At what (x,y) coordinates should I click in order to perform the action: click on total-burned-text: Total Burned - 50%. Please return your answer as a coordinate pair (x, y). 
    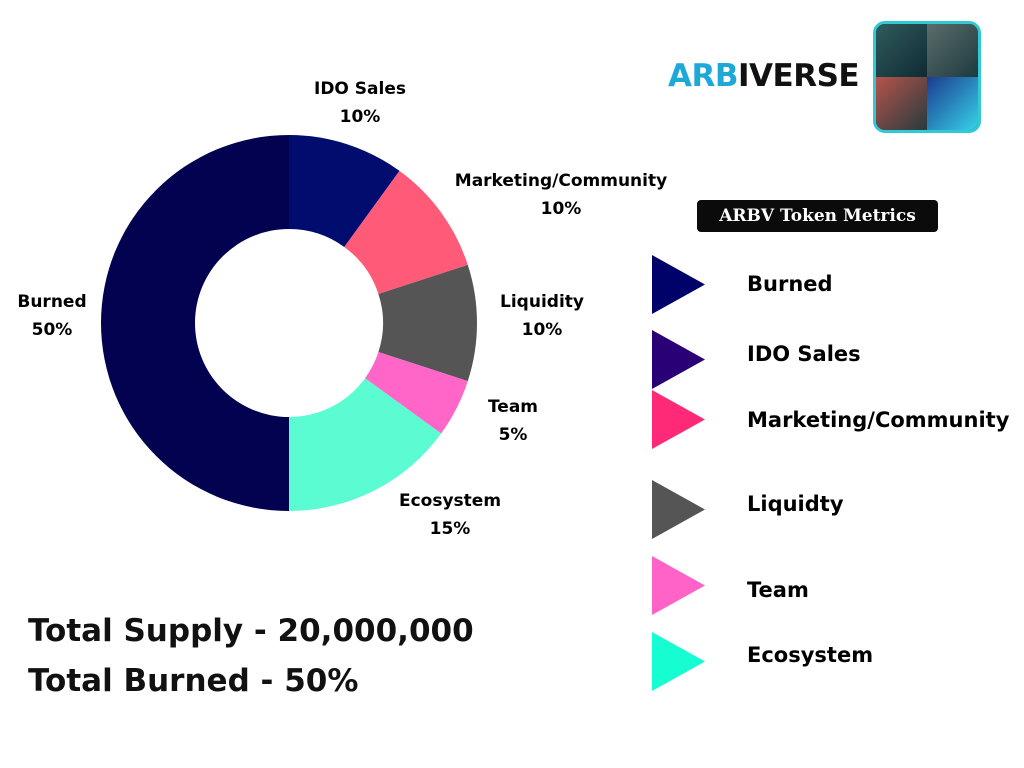
    Looking at the image, I should click on (193, 681).